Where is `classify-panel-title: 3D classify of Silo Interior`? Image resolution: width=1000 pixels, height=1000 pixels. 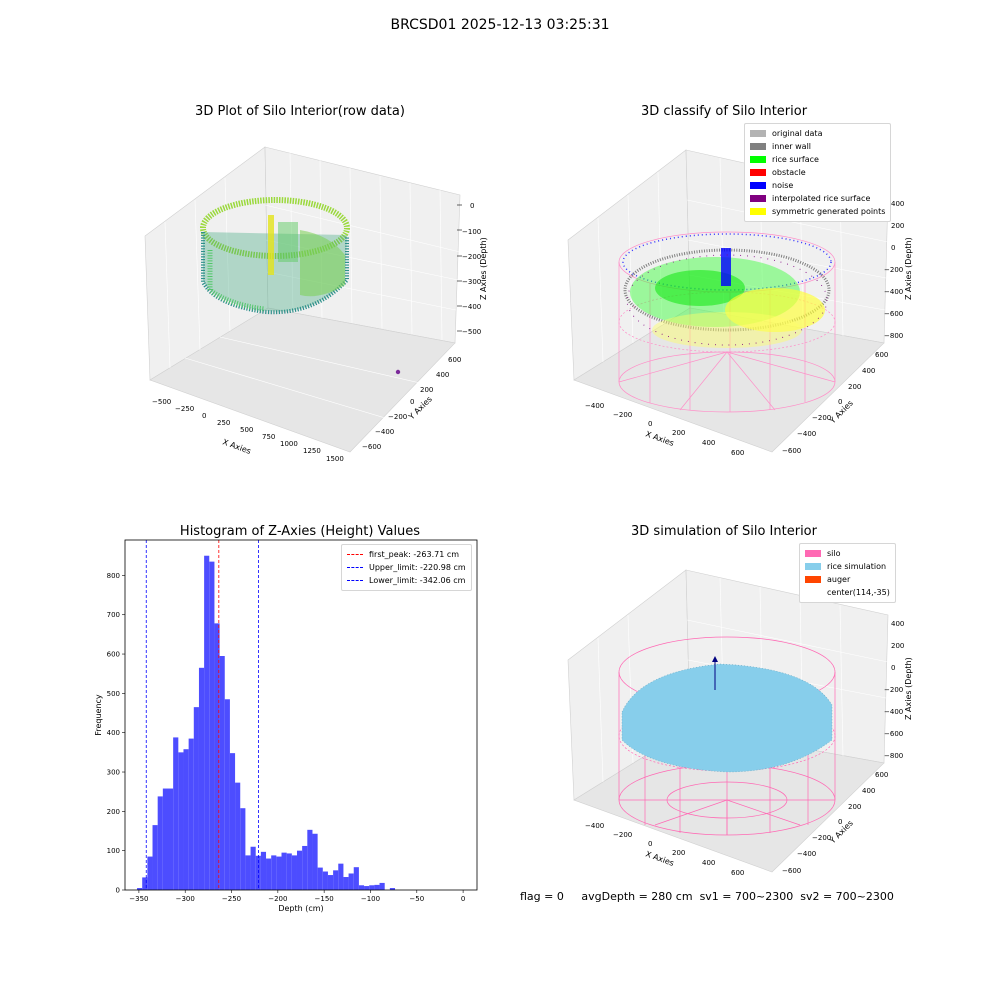
classify-panel-title: 3D classify of Silo Interior is located at coordinates (724, 111).